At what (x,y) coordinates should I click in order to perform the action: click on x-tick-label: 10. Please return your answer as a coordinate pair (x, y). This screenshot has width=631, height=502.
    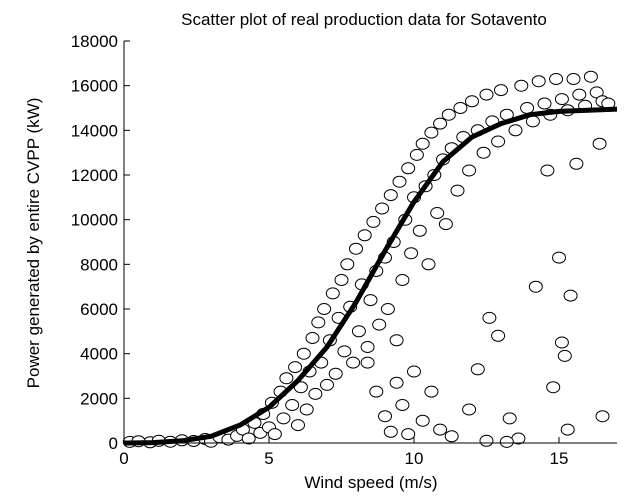
    Looking at the image, I should click on (414, 458).